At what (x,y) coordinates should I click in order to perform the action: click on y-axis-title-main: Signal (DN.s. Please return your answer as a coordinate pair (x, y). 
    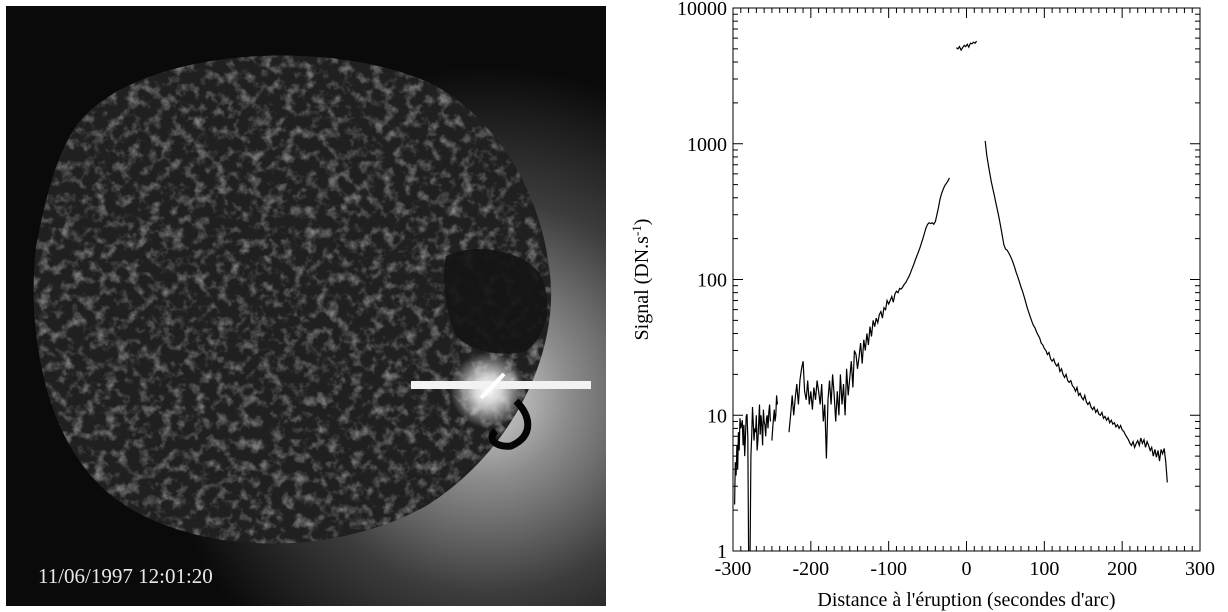
    Looking at the image, I should click on (642, 288).